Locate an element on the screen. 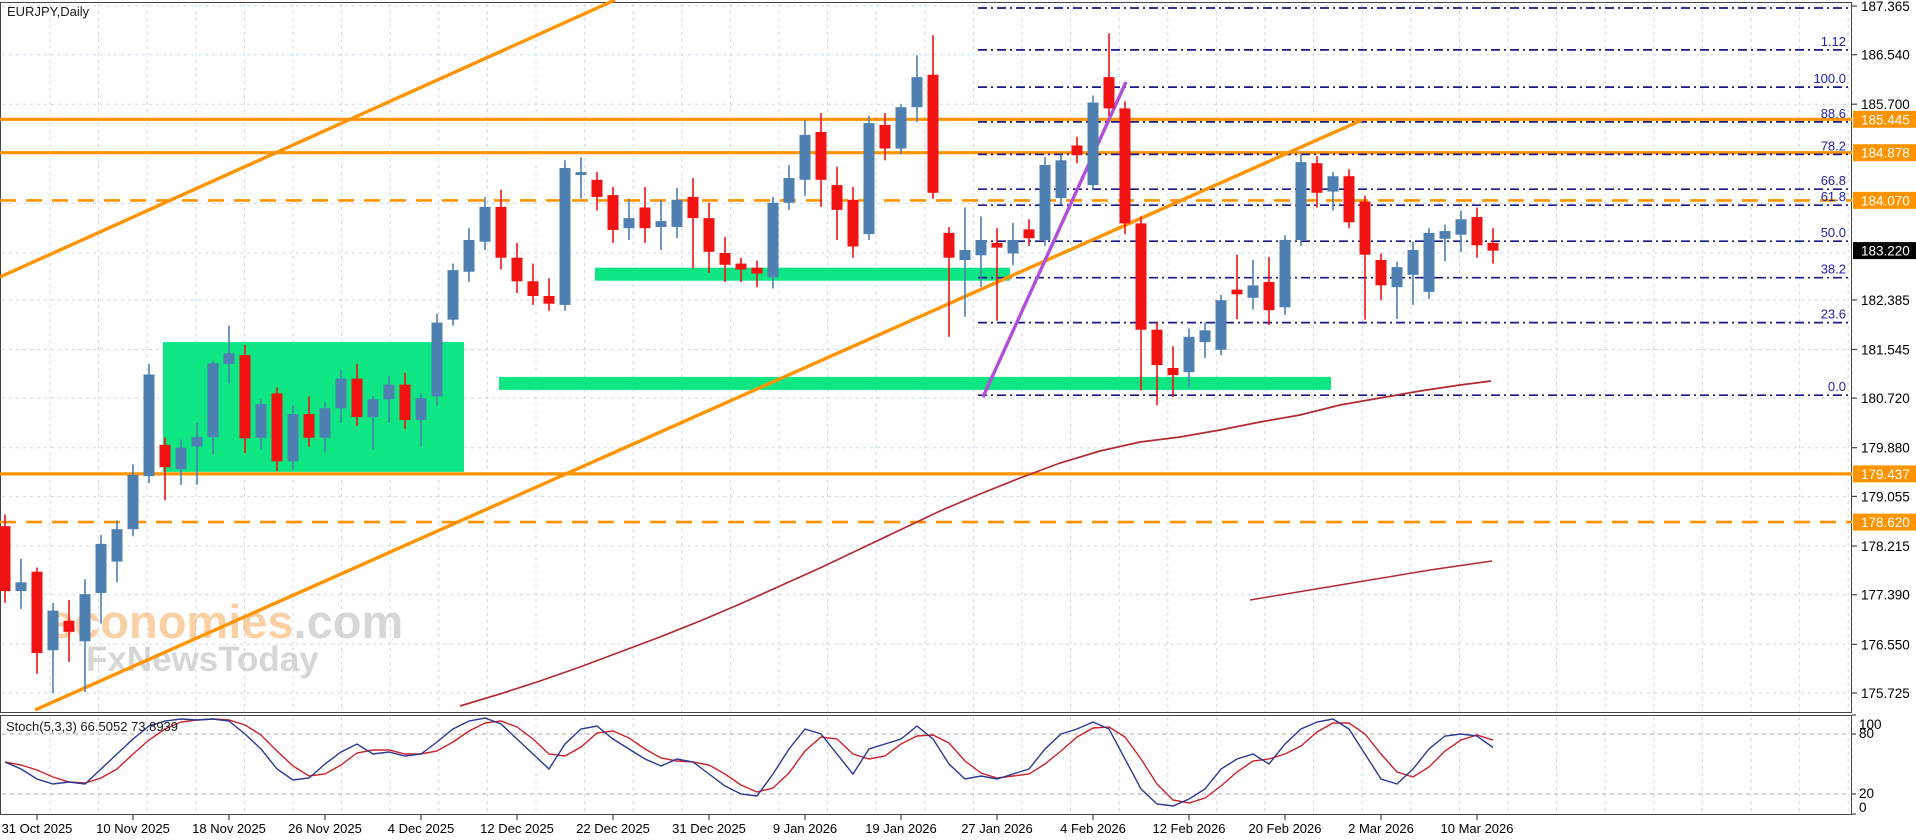 This screenshot has height=840, width=1916. zone-support-bar-lower is located at coordinates (915, 383).